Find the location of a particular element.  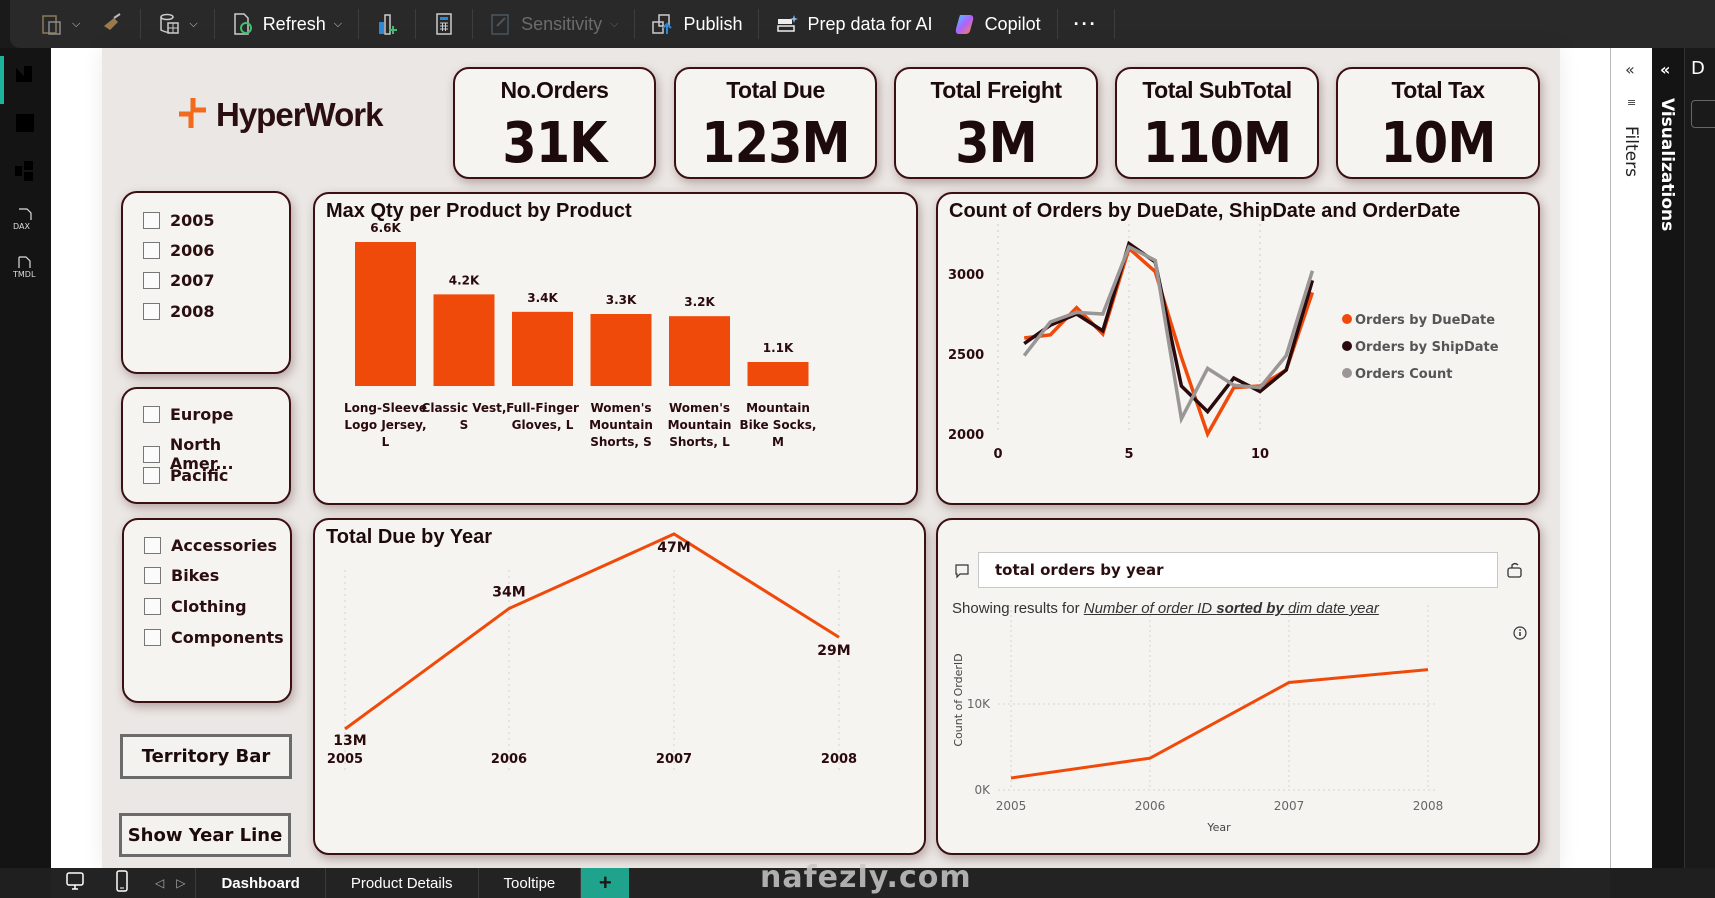

visualizations-pane: « Visualizations is located at coordinates (1668, 458).